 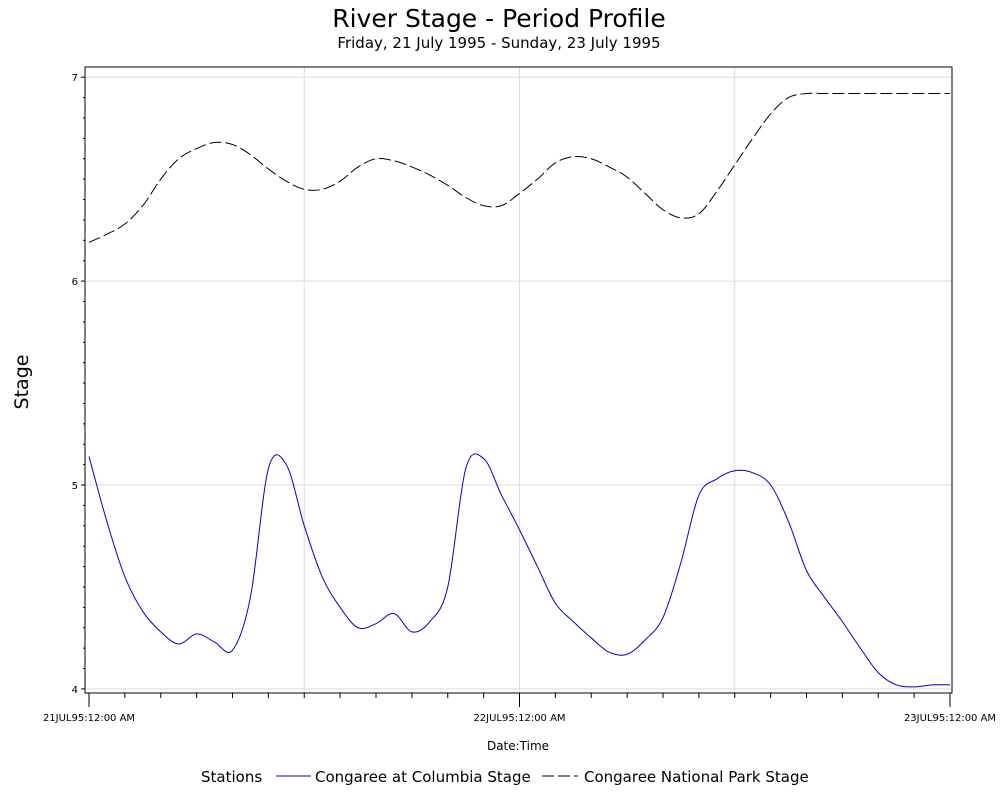 I want to click on legend-title: Stations, so click(x=231, y=777).